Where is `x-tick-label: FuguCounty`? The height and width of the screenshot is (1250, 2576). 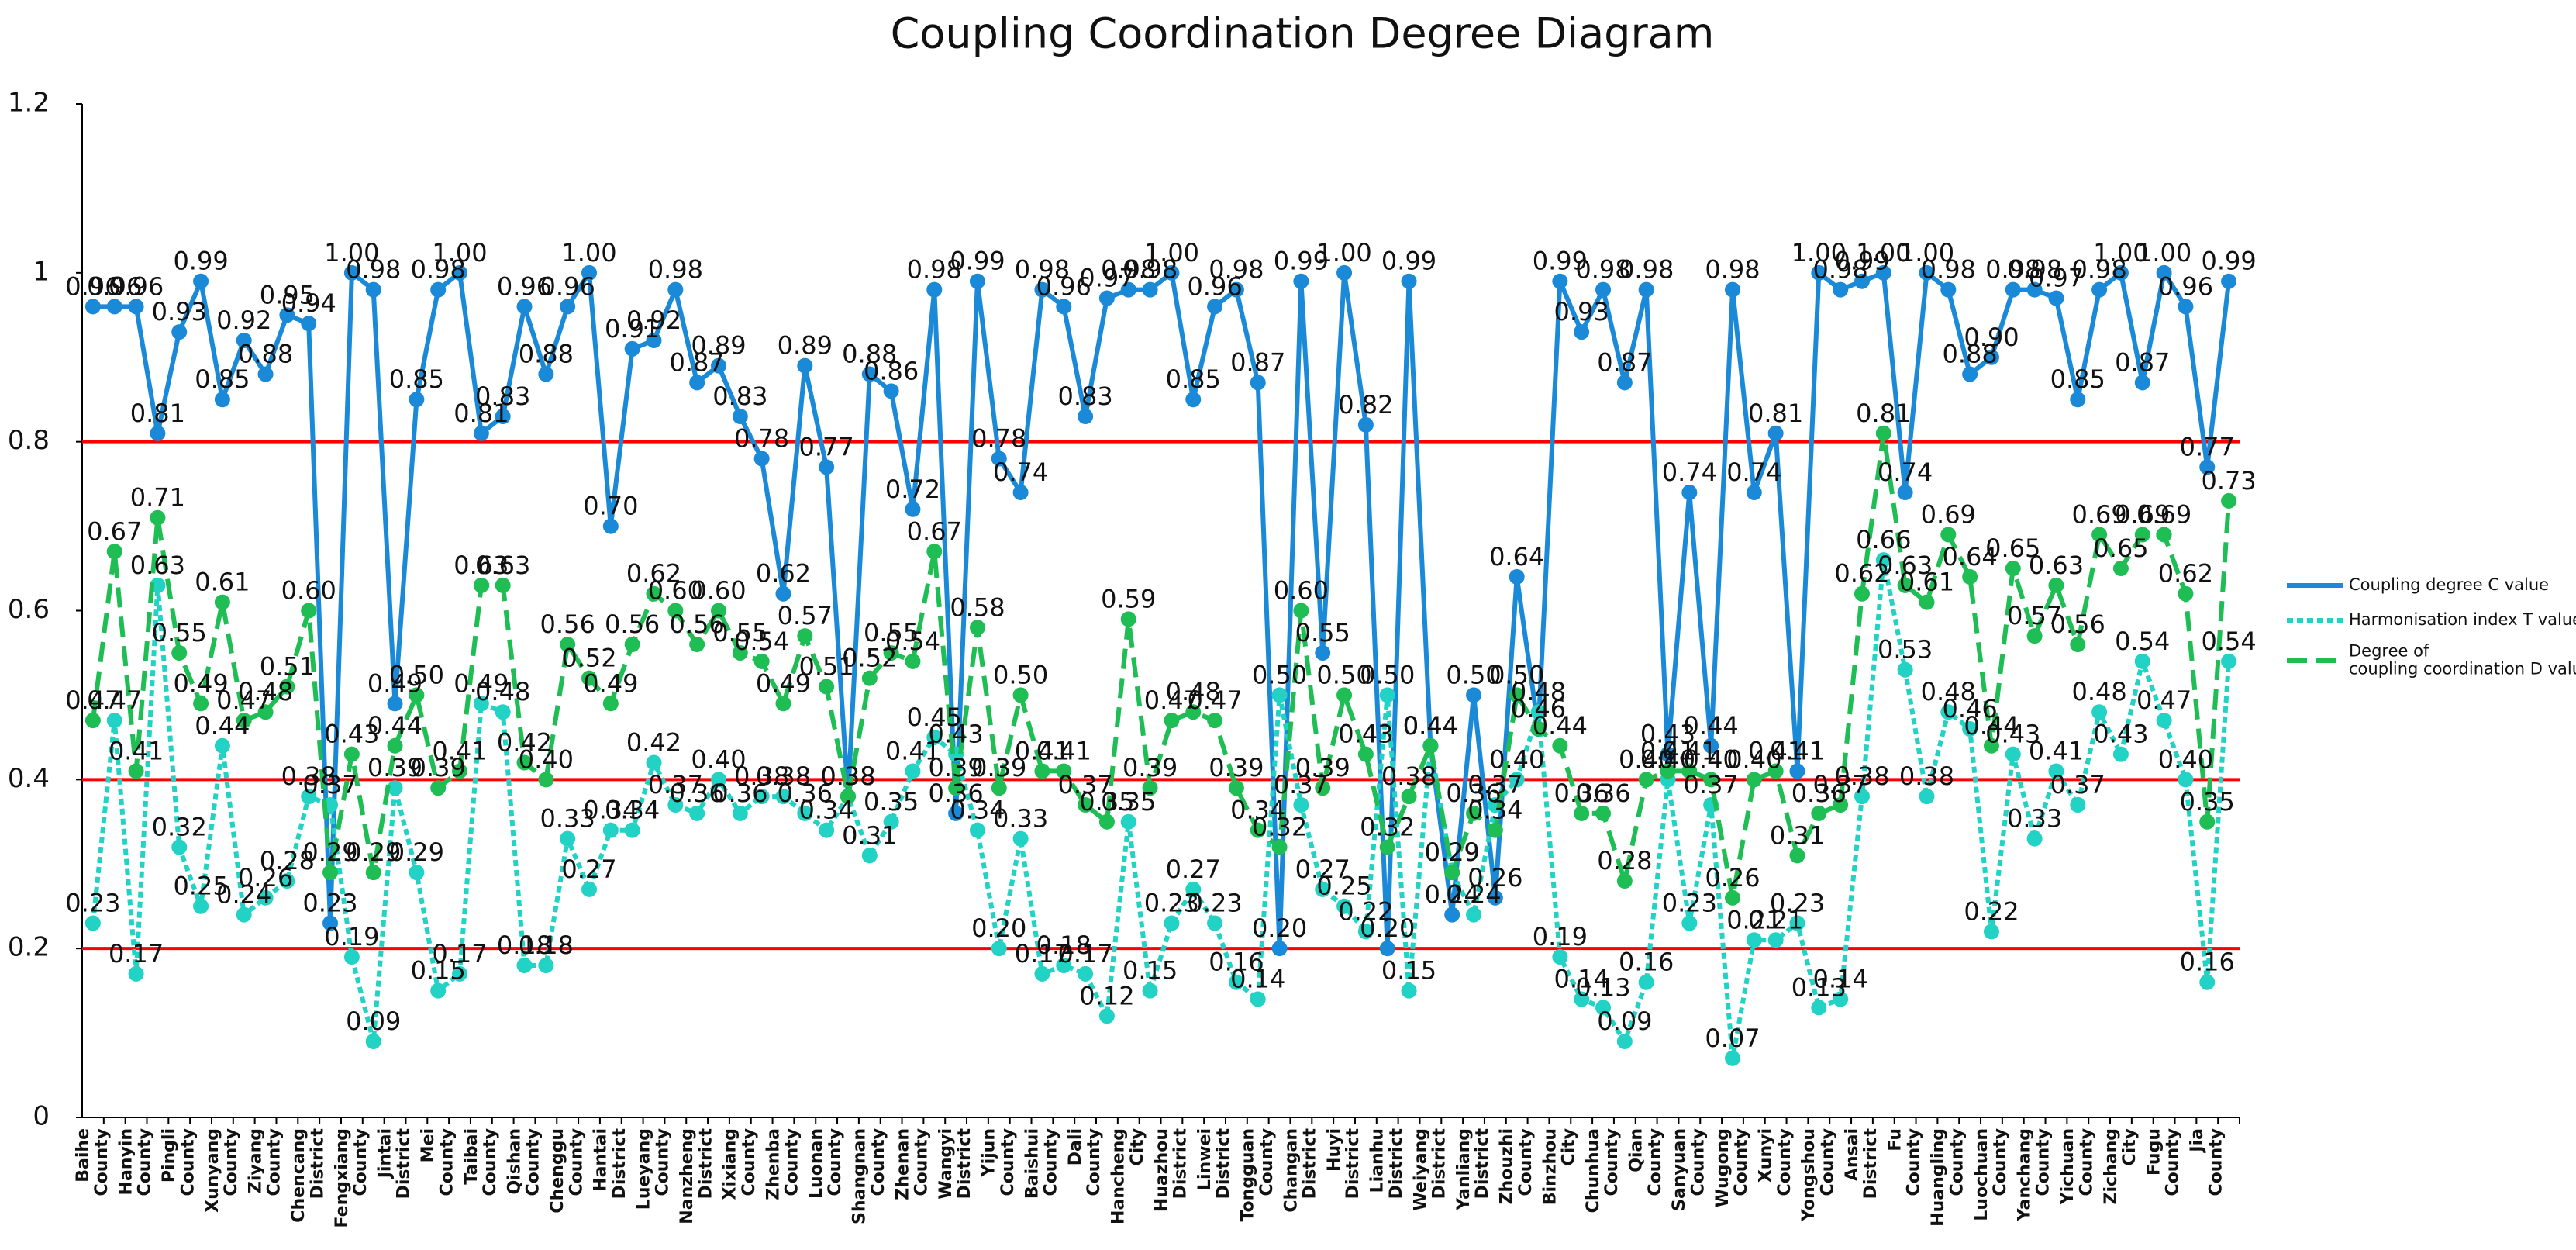
x-tick-label: FuguCounty is located at coordinates (2163, 1162).